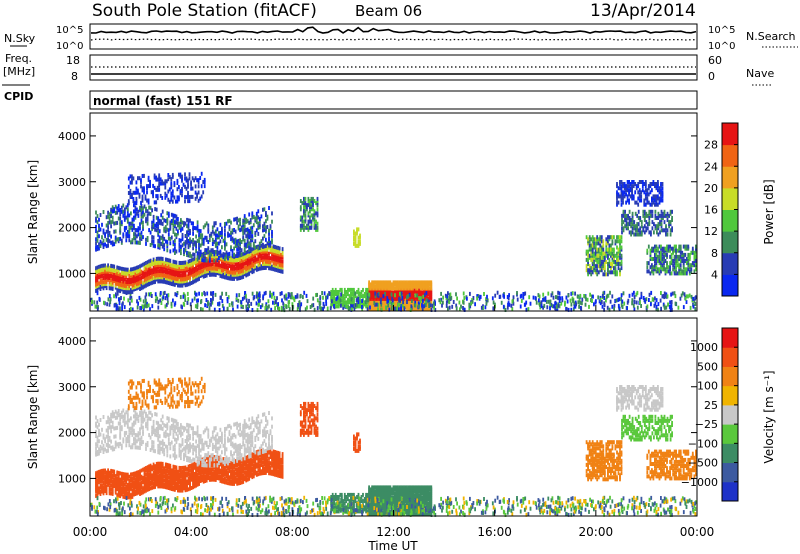 This screenshot has width=800, height=554. Describe the element at coordinates (18, 96) in the screenshot. I see `cpid-label: CPID` at that location.